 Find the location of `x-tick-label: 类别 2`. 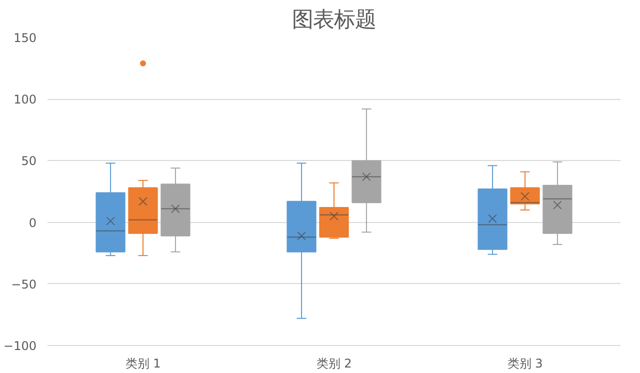

x-tick-label: 类别 2 is located at coordinates (334, 363).